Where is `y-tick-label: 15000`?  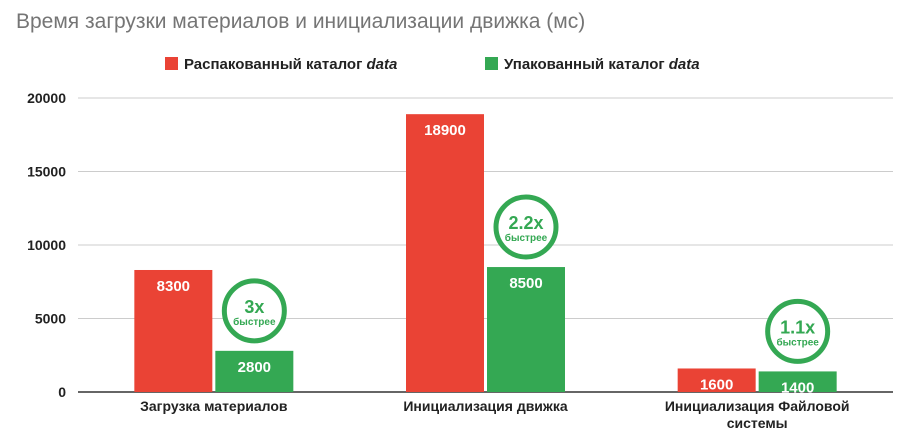 y-tick-label: 15000 is located at coordinates (46, 172).